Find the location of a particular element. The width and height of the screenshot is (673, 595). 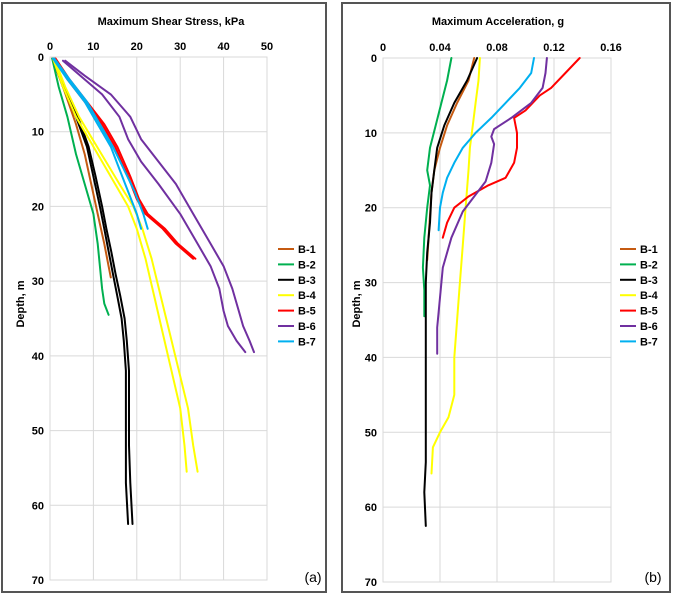

x-tick-label: 0.04 is located at coordinates (440, 48).